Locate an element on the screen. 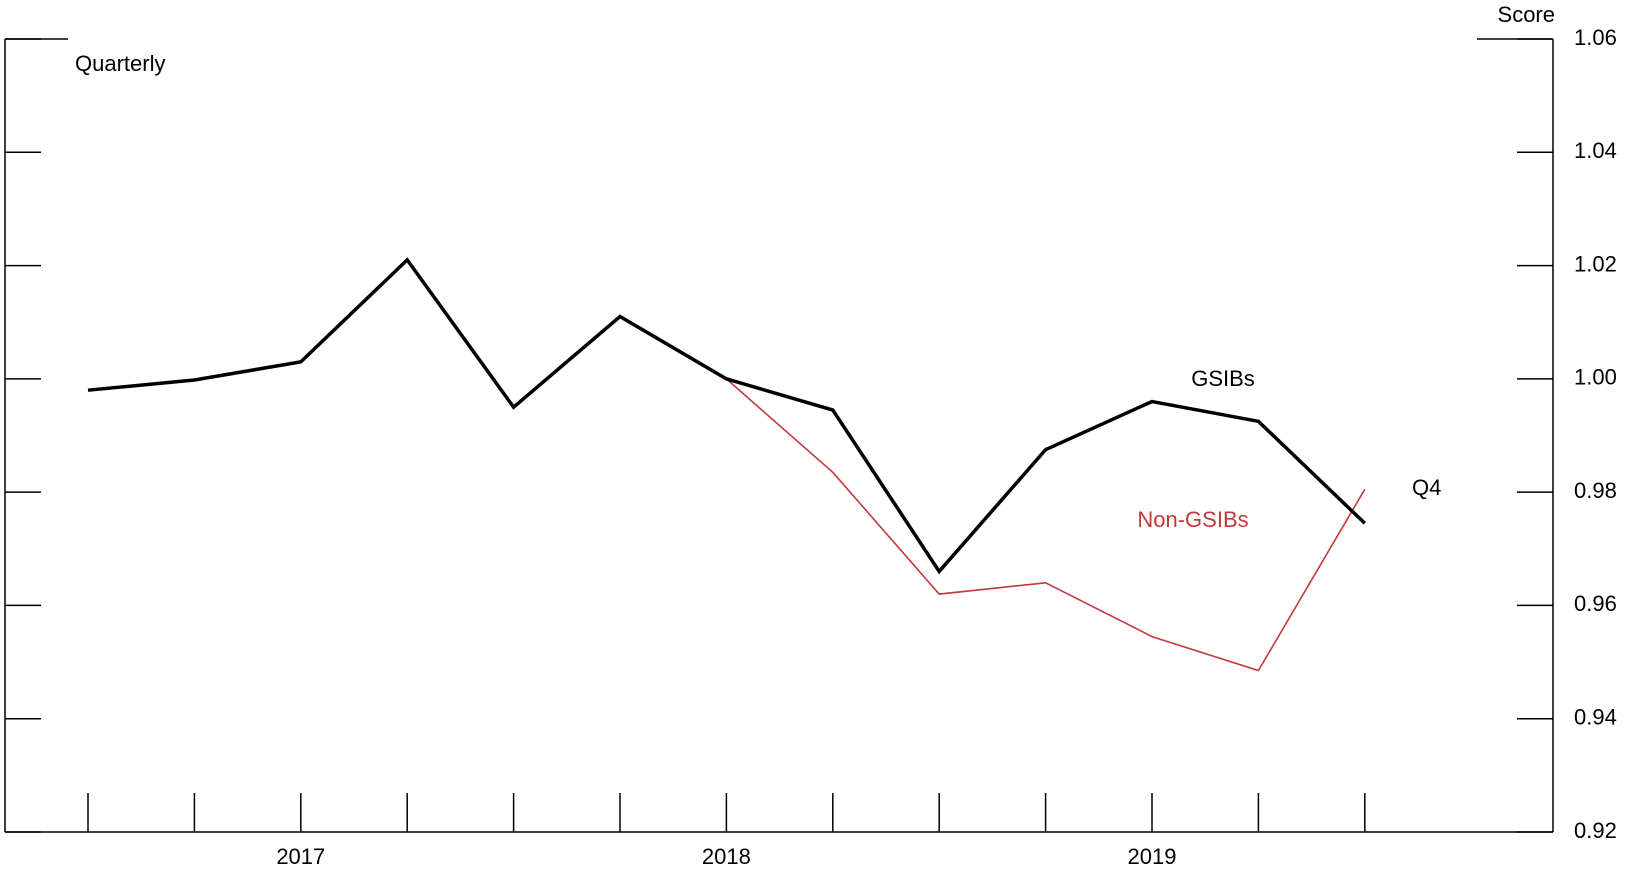 The height and width of the screenshot is (875, 1627). y-tick-label: 0.96 is located at coordinates (1595, 603).